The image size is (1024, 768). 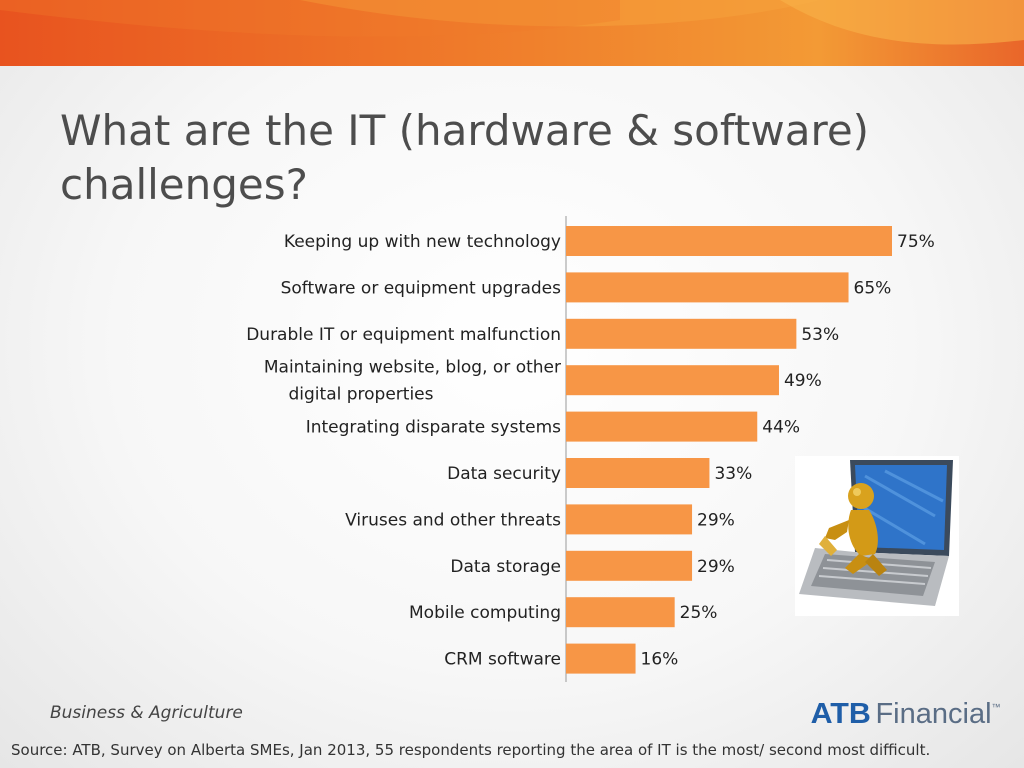 I want to click on logo-trademark: ™, so click(x=996, y=707).